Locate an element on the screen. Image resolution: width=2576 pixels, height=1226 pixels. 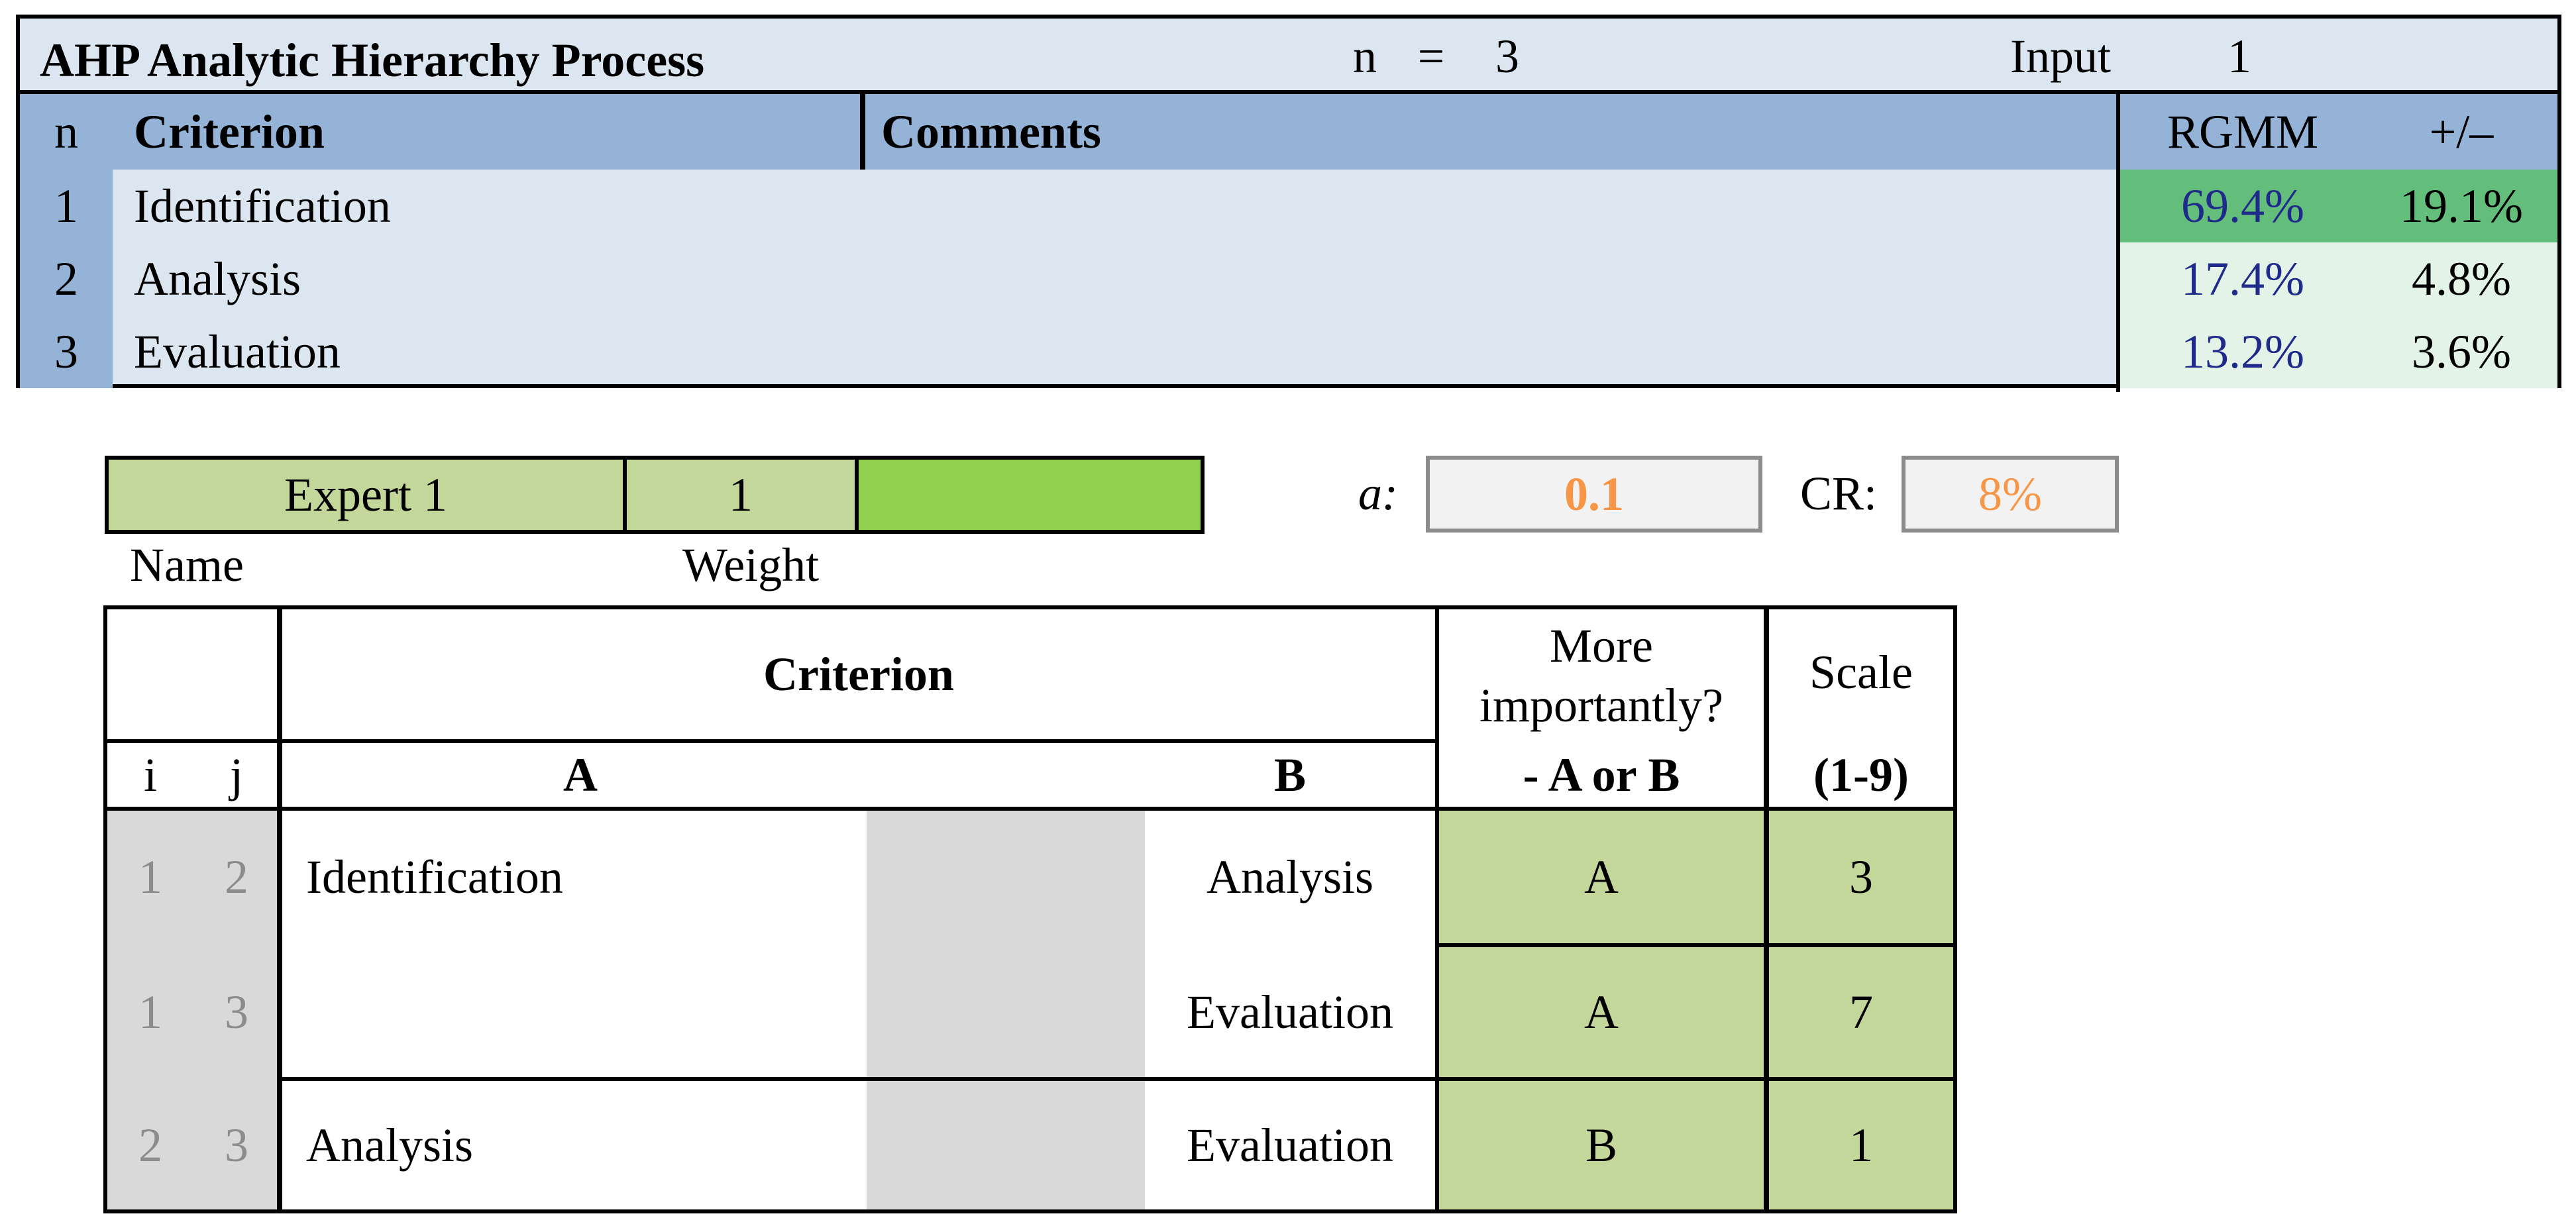
header-plusminus: +/– is located at coordinates (2461, 131).